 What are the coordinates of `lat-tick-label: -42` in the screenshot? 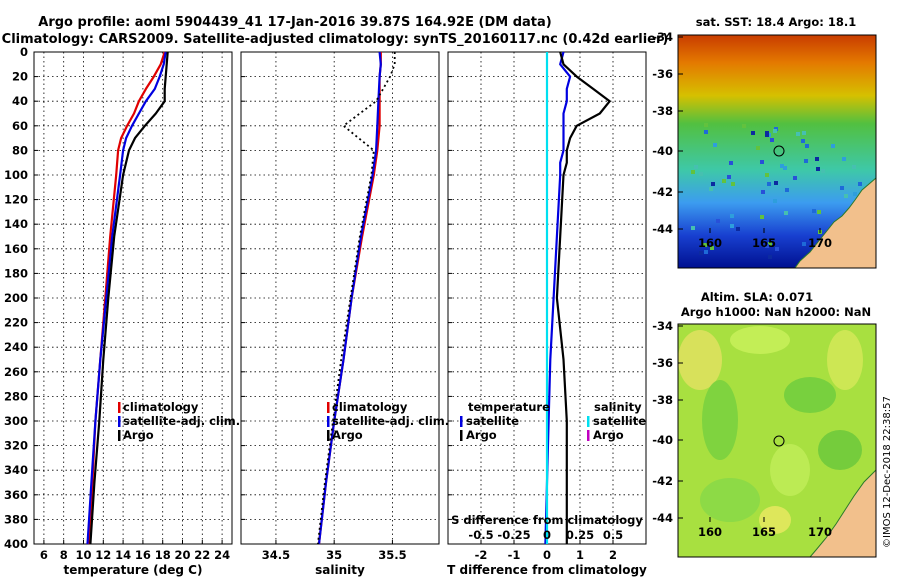 It's located at (662, 481).